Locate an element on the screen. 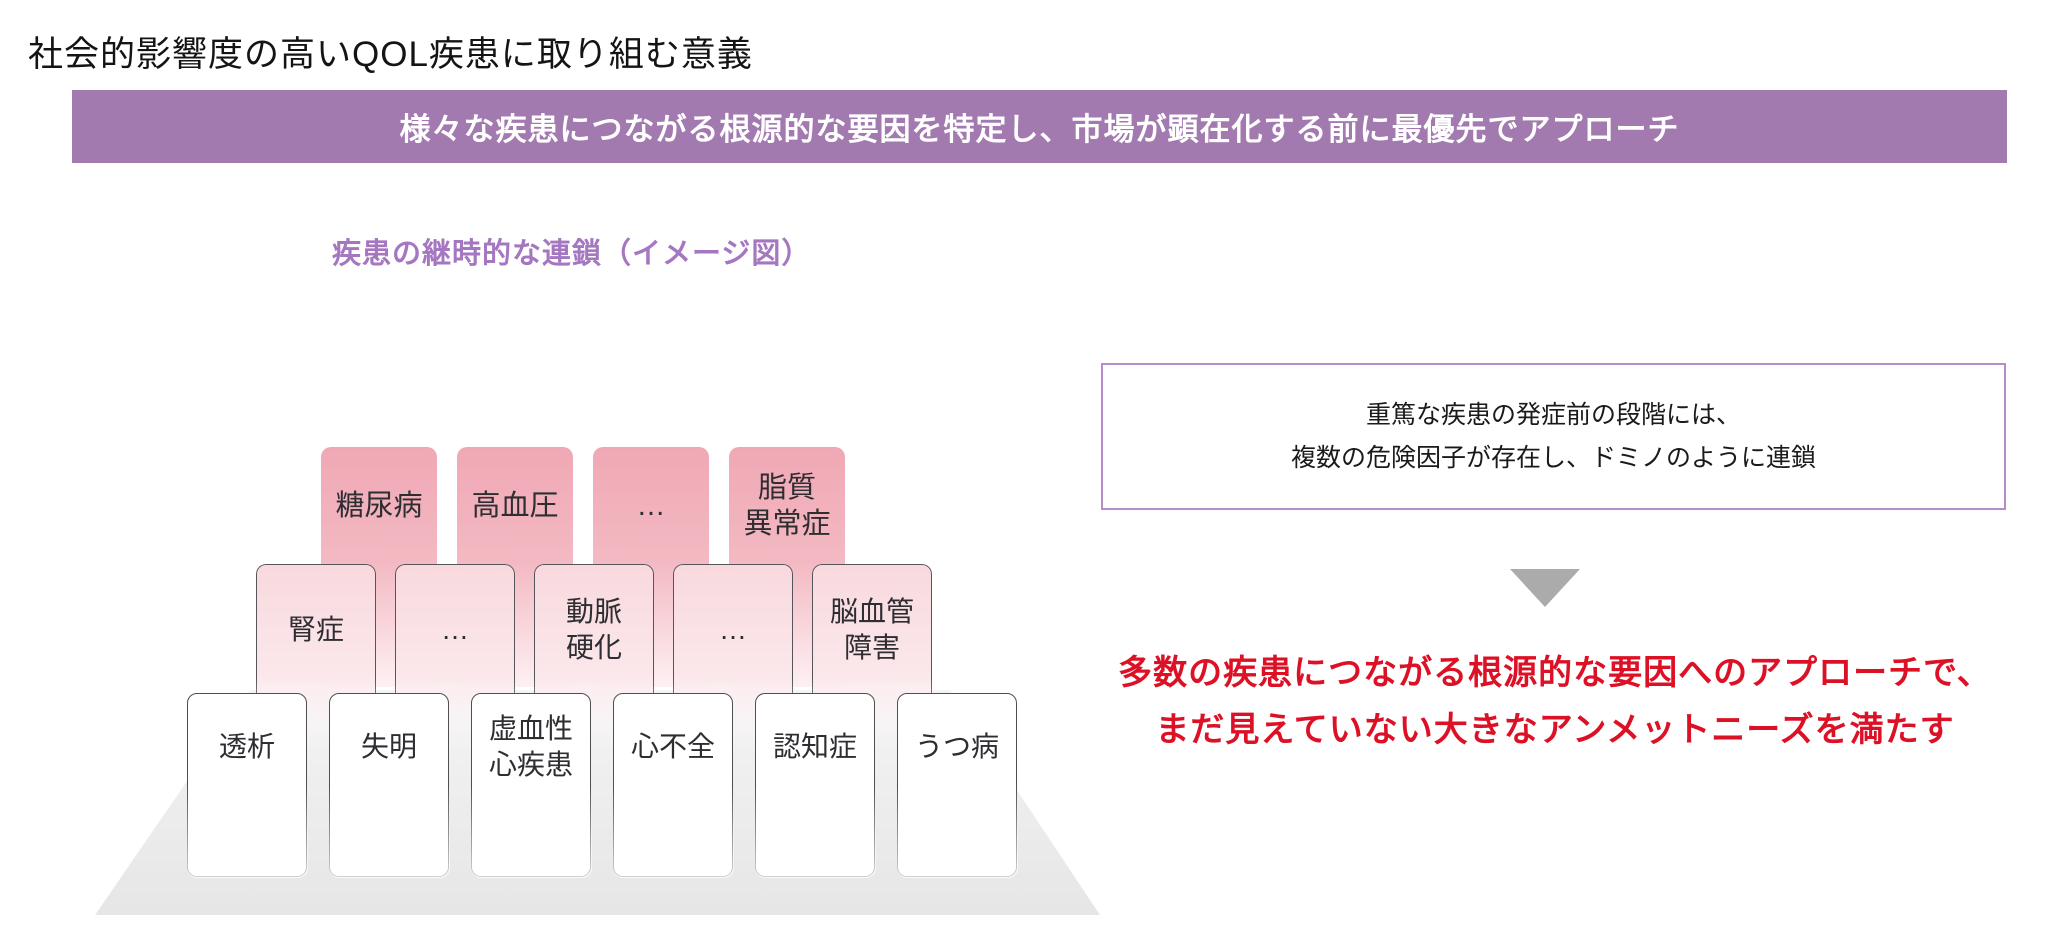 The height and width of the screenshot is (945, 2067). diagram-heading: 疾患の継時的な連鎖（イメージ図） is located at coordinates (572, 254).